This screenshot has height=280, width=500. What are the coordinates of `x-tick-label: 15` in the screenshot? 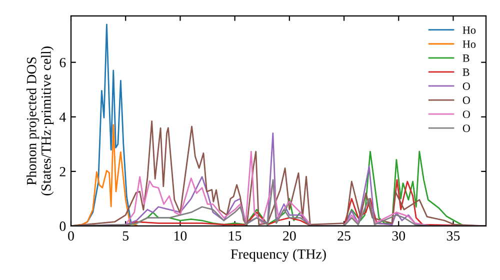 It's located at (235, 236).